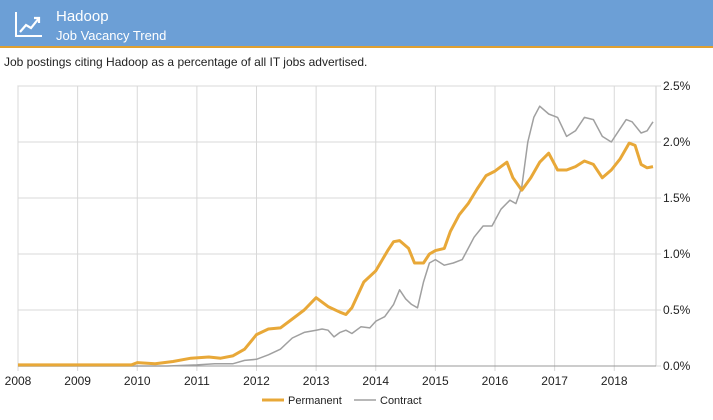  Describe the element at coordinates (18, 381) in the screenshot. I see `x-tick-label: 2008` at that location.